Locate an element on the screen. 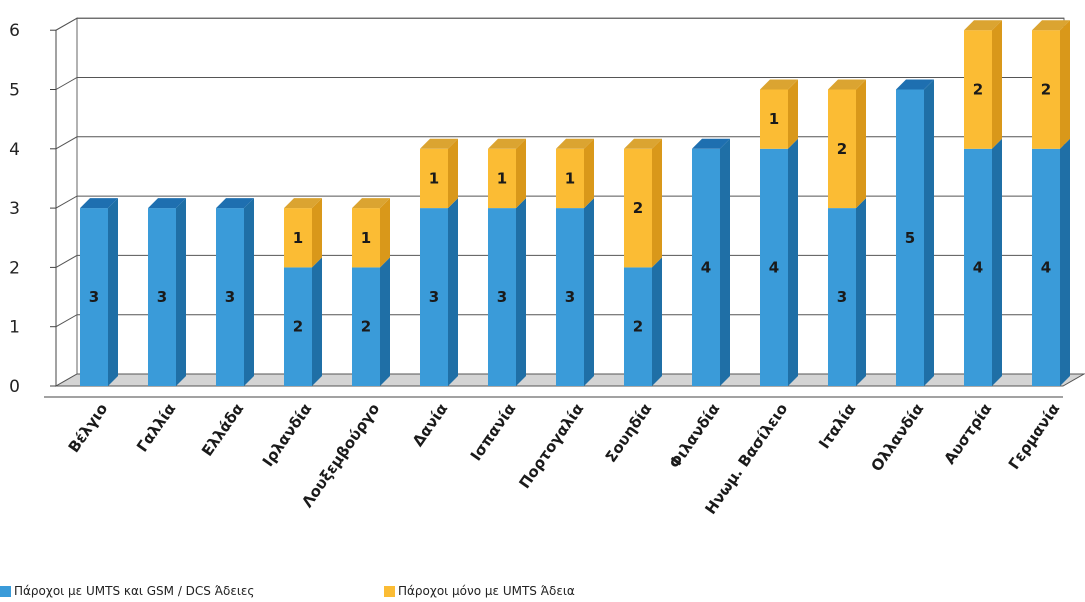 This screenshot has width=1085, height=602. data-label-2-6: 1 is located at coordinates (502, 178).